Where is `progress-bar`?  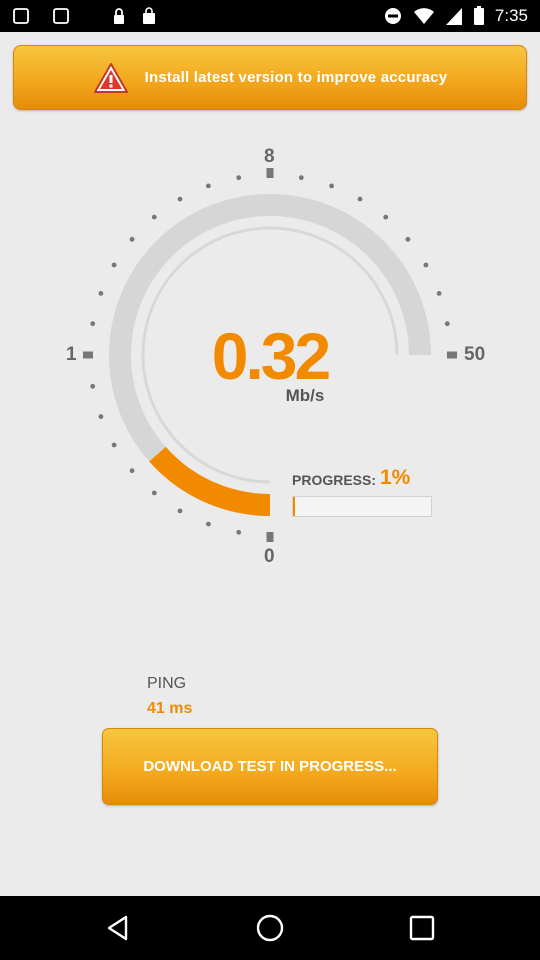 progress-bar is located at coordinates (362, 506).